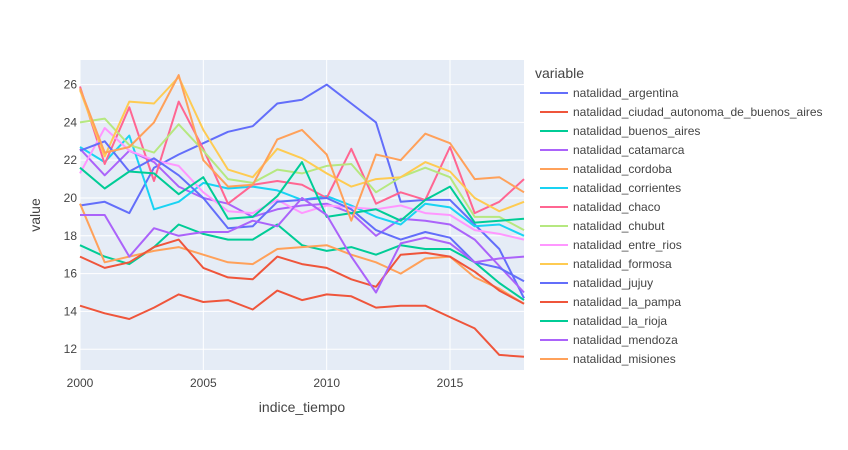 The height and width of the screenshot is (450, 848). What do you see at coordinates (626, 93) in the screenshot?
I see `legend-label: natalidad_argentina` at bounding box center [626, 93].